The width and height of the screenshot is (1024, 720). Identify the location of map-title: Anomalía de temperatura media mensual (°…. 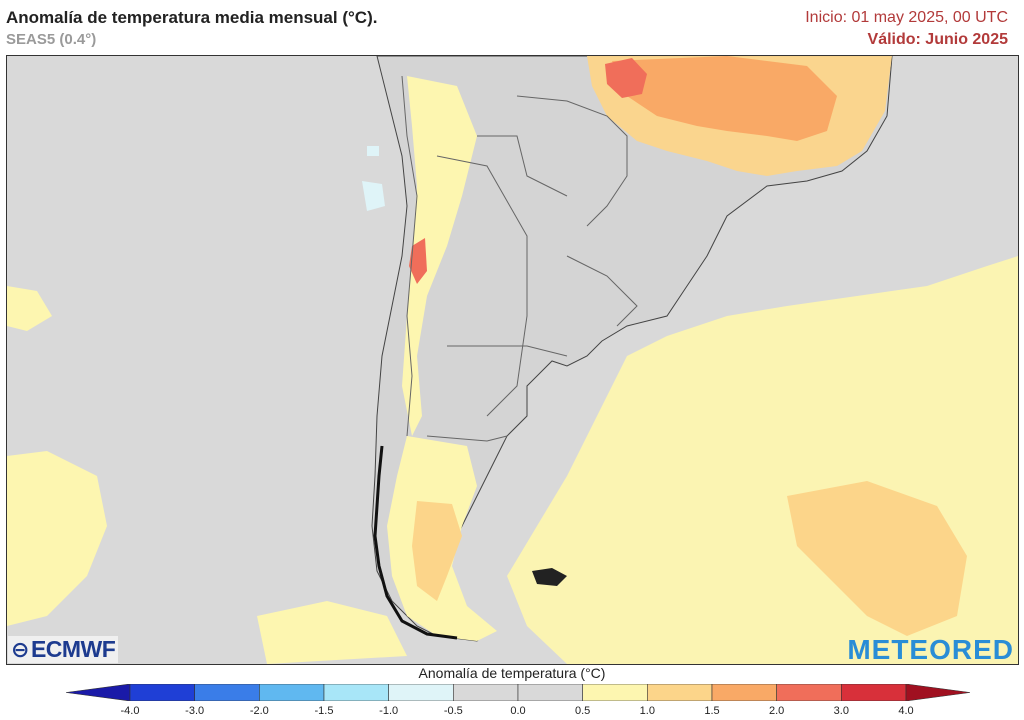
(192, 17).